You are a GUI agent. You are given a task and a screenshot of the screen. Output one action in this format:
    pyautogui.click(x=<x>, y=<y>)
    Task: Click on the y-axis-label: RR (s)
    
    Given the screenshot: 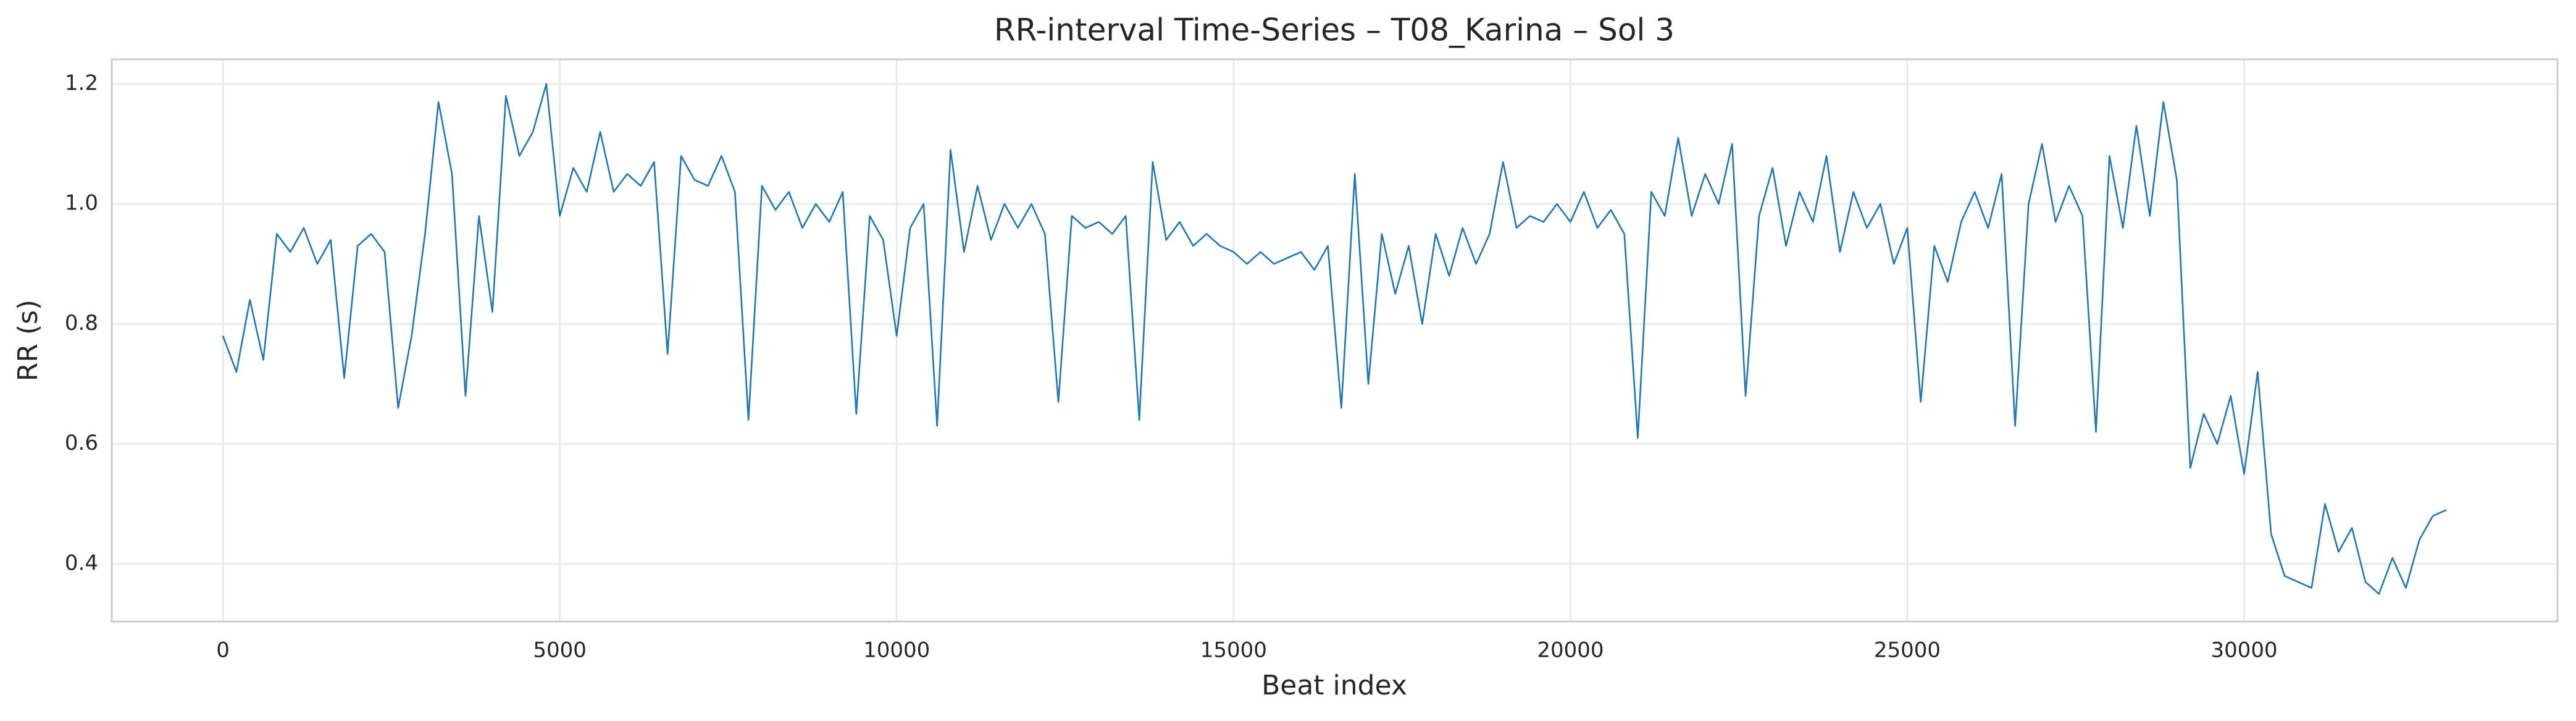 What is the action you would take?
    pyautogui.click(x=28, y=340)
    